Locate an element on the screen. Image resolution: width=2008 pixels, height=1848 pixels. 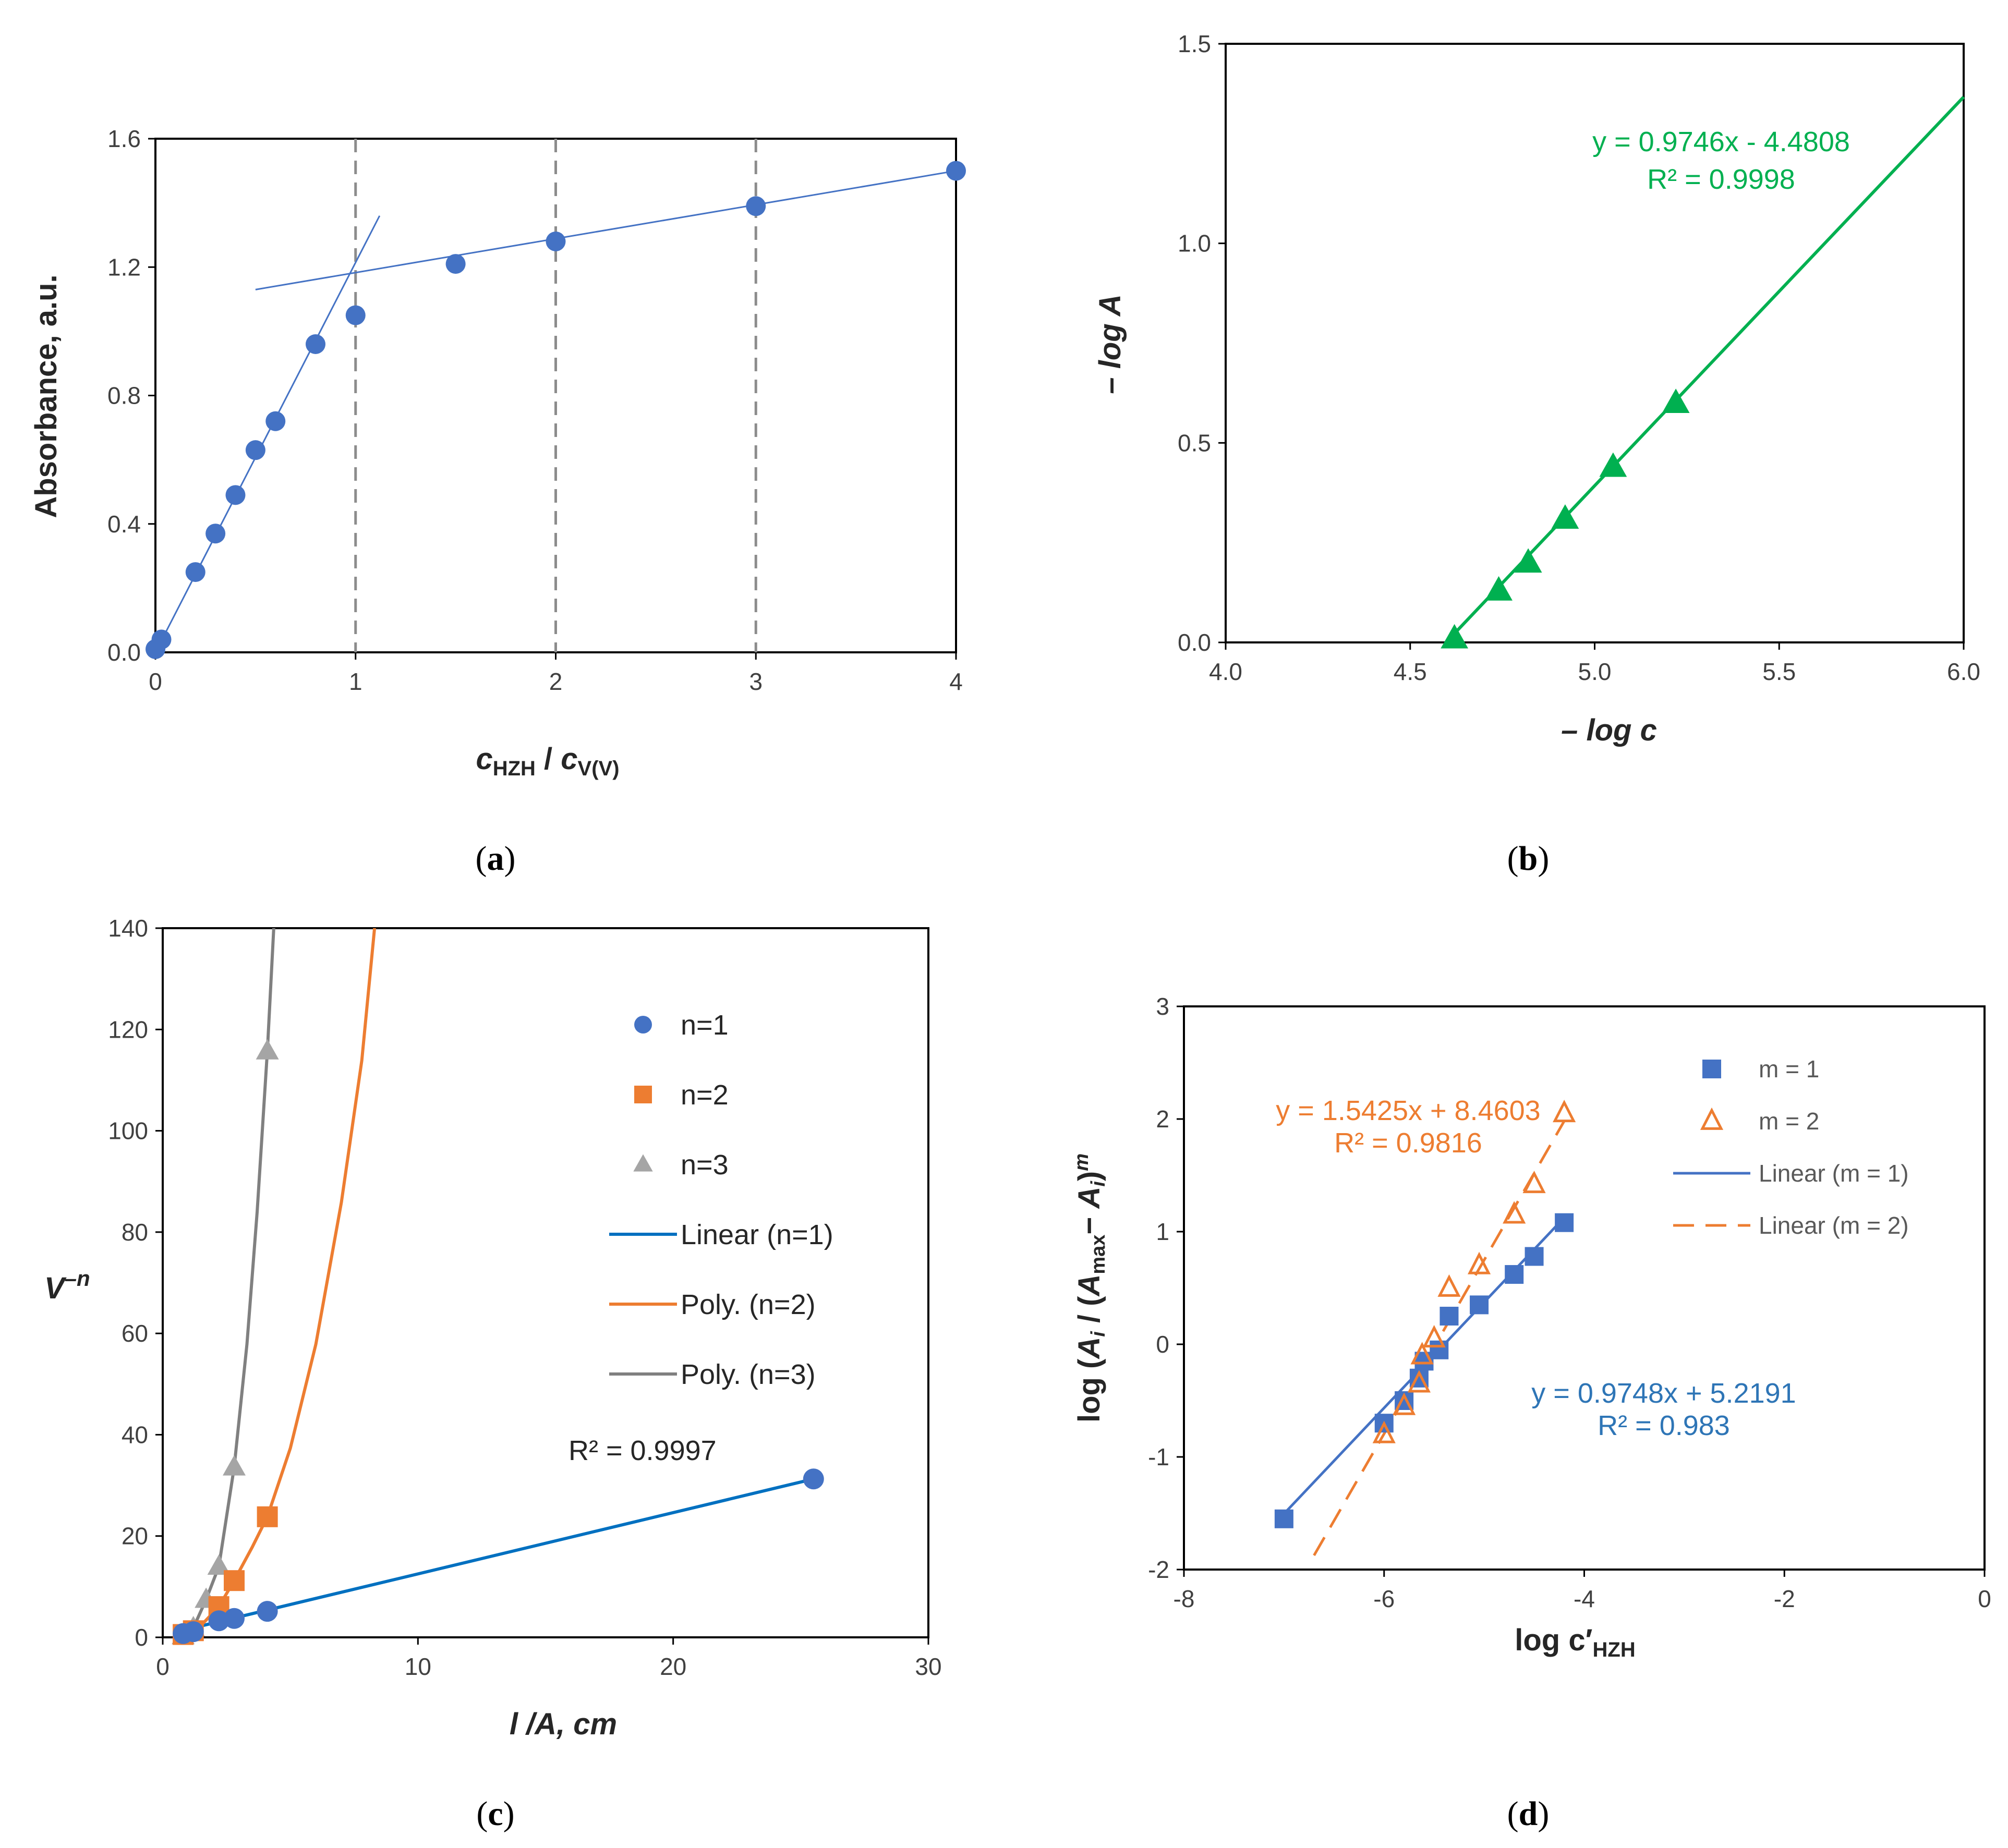
y-tick-label: 140 is located at coordinates (128, 928).